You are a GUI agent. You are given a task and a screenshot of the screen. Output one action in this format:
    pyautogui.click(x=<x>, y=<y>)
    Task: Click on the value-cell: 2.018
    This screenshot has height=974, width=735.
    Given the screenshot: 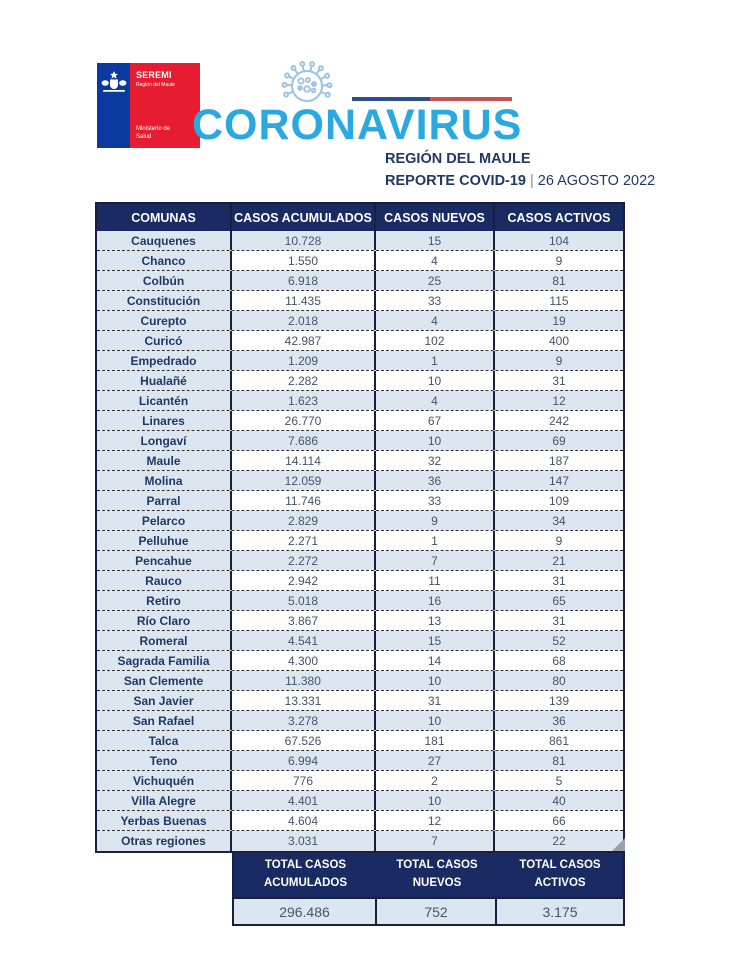 What is the action you would take?
    pyautogui.click(x=304, y=320)
    